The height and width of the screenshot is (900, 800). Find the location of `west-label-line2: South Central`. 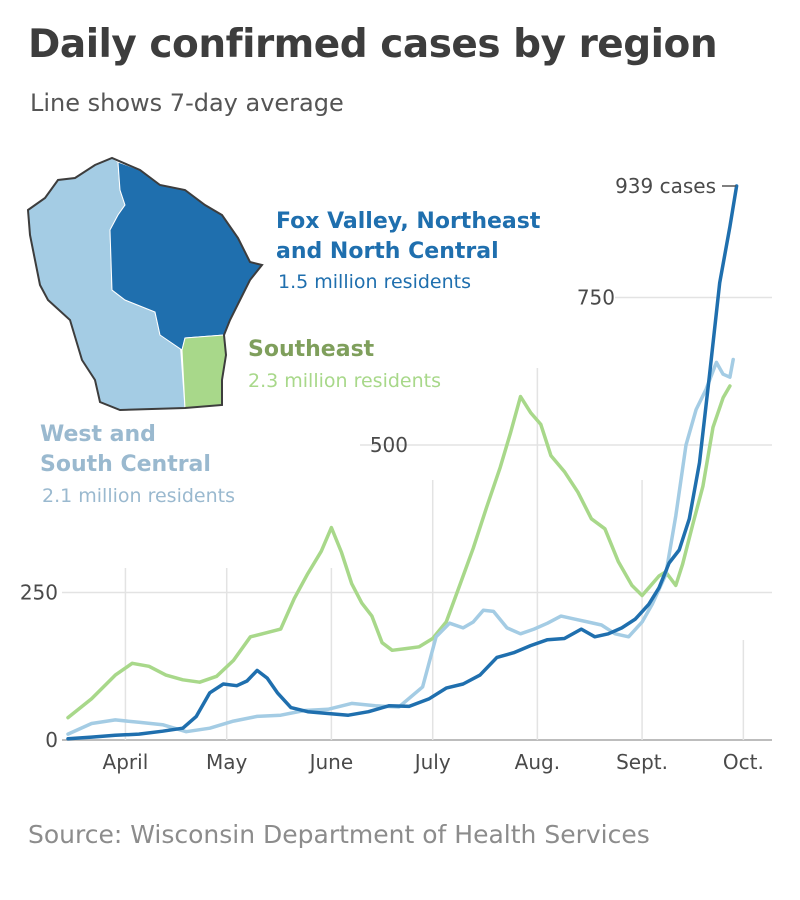

west-label-line2: South Central is located at coordinates (125, 464).